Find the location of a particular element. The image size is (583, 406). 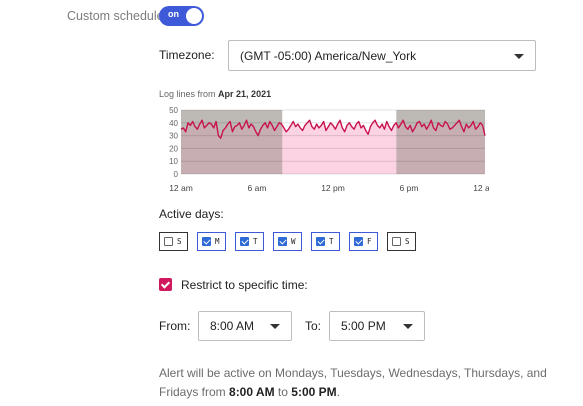

series-line is located at coordinates (333, 129).